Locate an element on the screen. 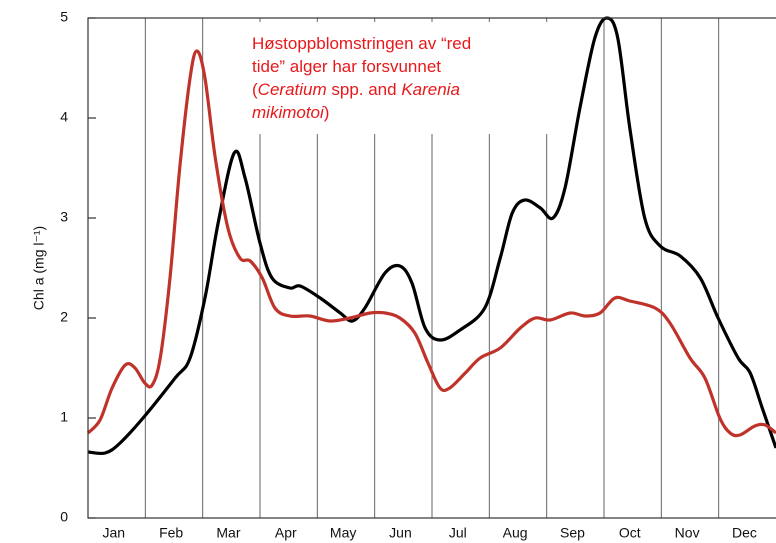 This screenshot has width=776, height=543. x-tick-label: Dec is located at coordinates (744, 533).